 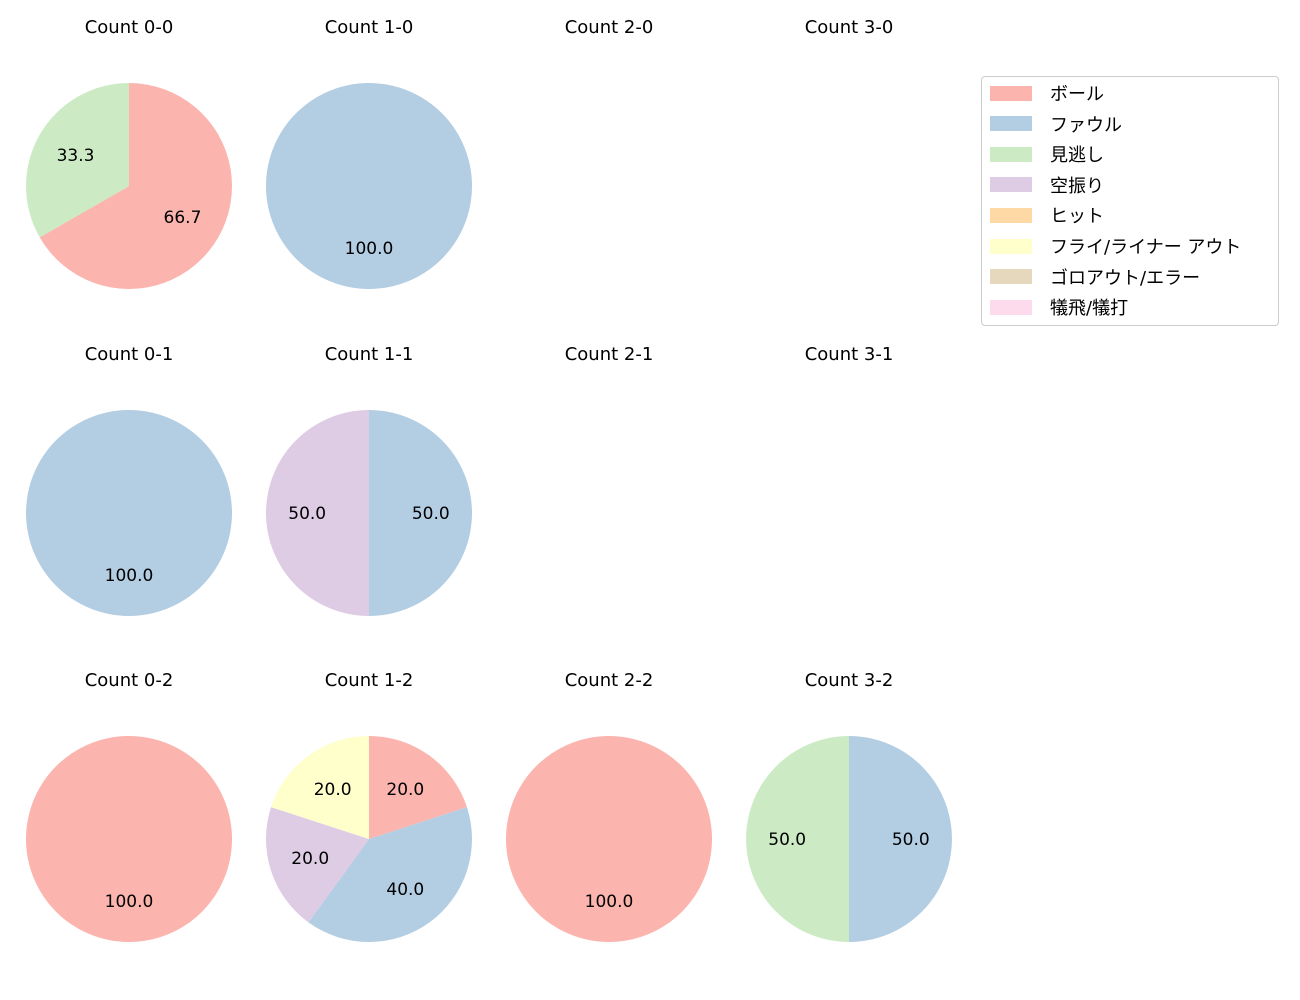 I want to click on legend-item: ボール, so click(x=1047, y=93).